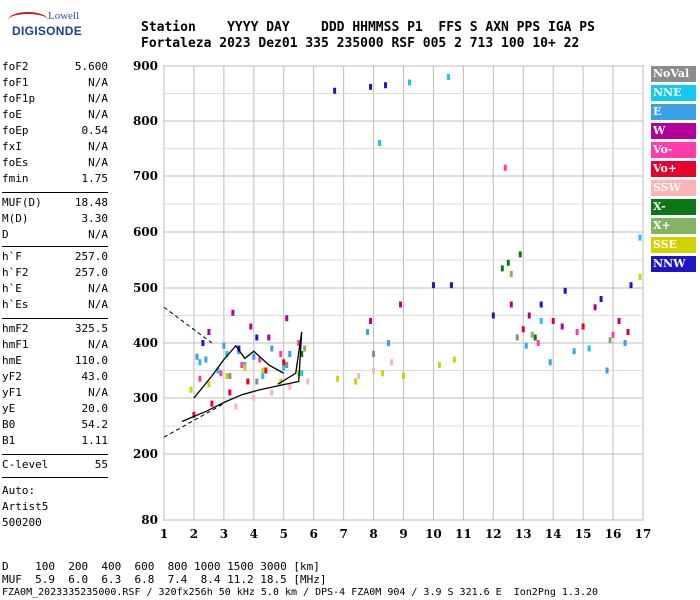 The height and width of the screenshot is (600, 700). I want to click on param-key: hmF2, so click(15, 328).